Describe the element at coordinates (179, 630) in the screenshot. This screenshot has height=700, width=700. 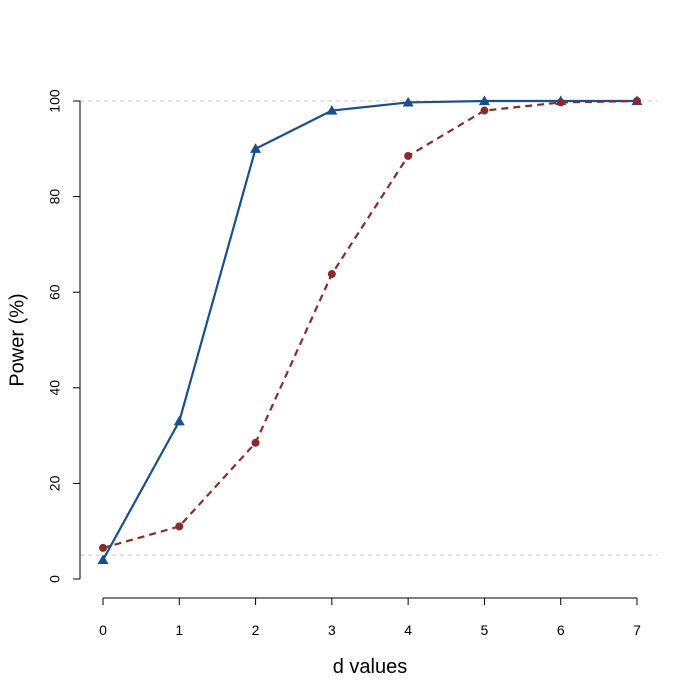
I see `x-tick-label-1: 1` at that location.